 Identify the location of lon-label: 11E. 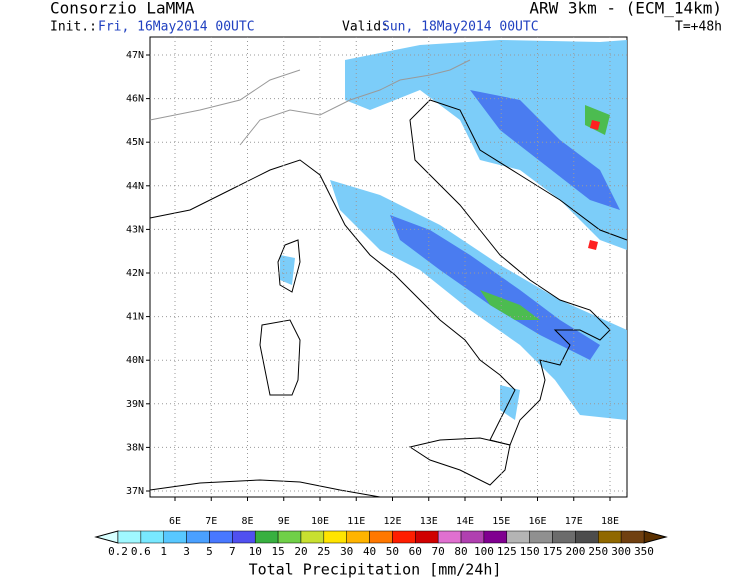
(356, 521).